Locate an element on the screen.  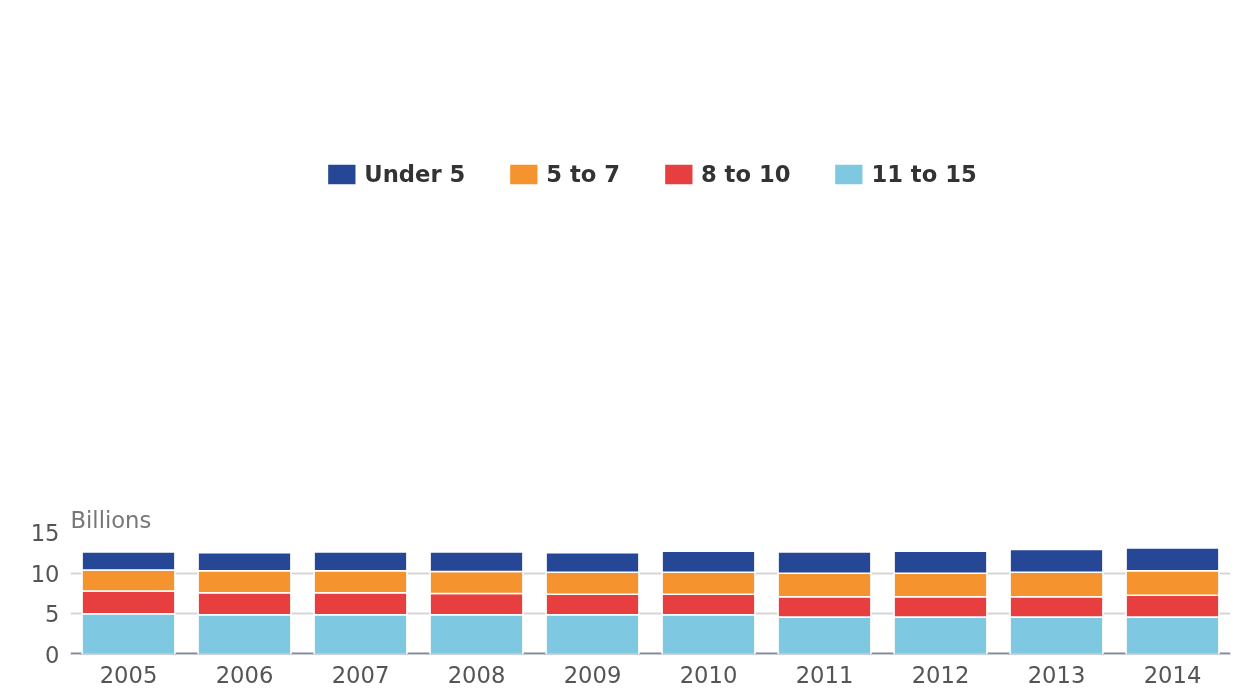
y-axis-title: Billions is located at coordinates (111, 519).